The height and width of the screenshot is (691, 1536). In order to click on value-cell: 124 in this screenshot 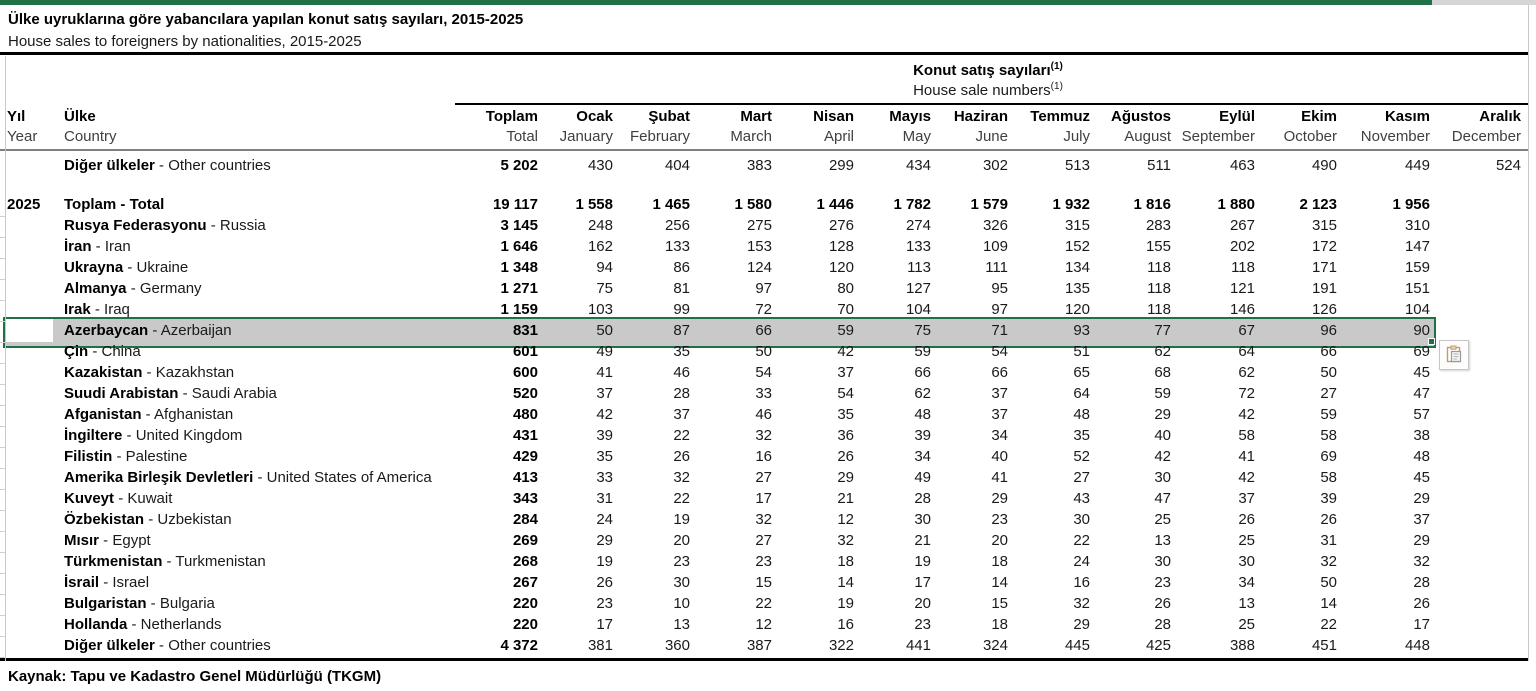, I will do `click(759, 267)`.